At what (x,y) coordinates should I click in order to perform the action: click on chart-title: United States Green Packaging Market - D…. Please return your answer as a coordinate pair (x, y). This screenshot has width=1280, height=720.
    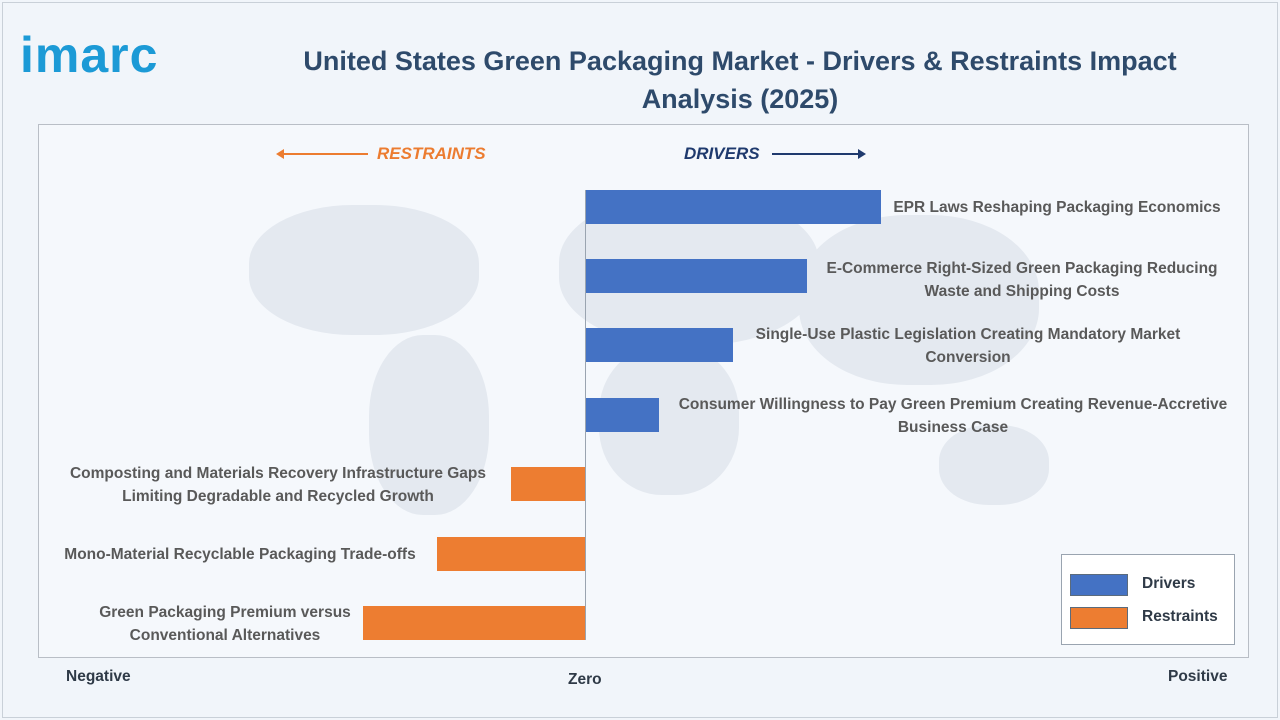
    Looking at the image, I should click on (740, 80).